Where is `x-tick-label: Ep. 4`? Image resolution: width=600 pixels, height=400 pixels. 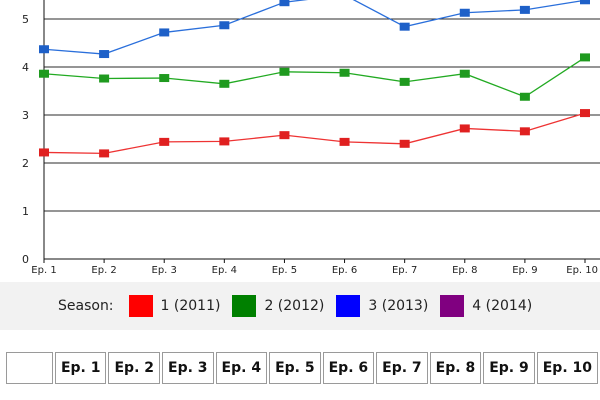
x-tick-label: Ep. 4 is located at coordinates (224, 270).